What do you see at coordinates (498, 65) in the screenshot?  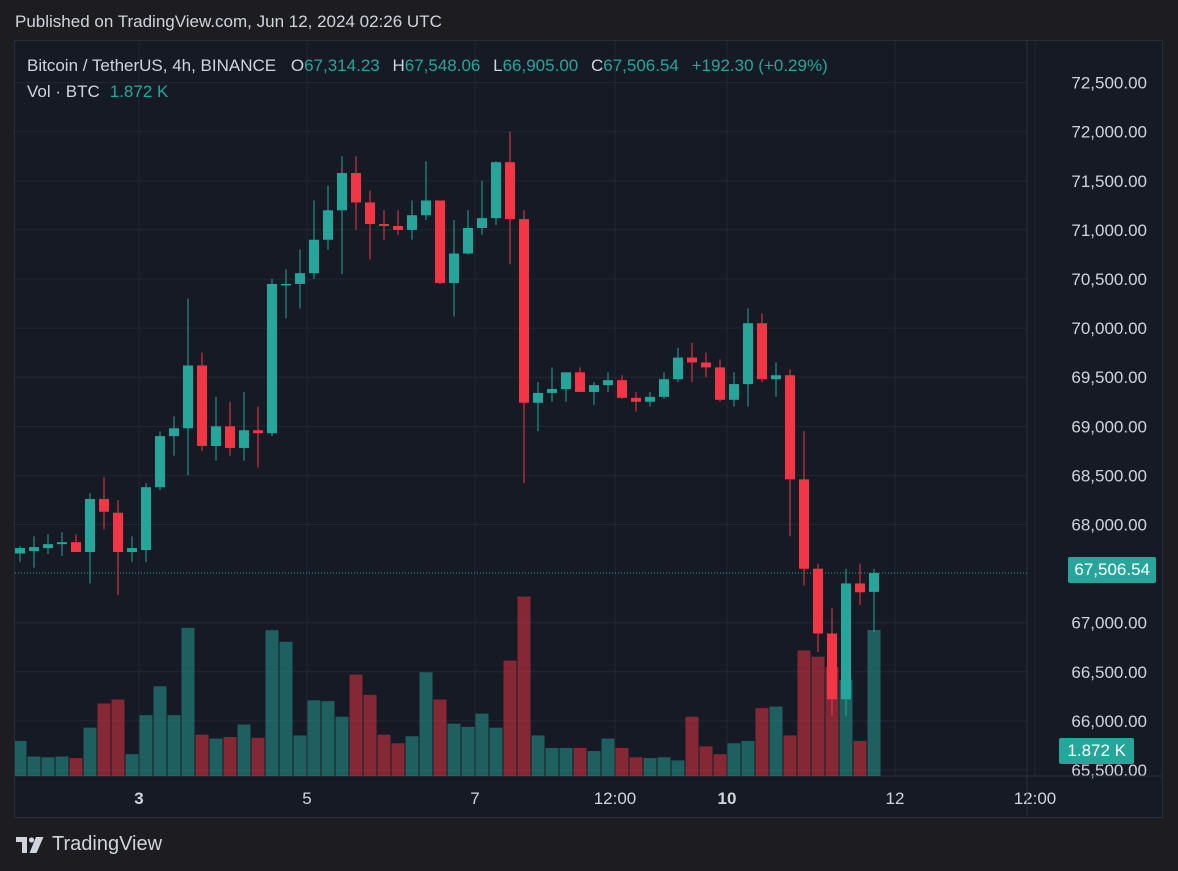 I see `low-label: L` at bounding box center [498, 65].